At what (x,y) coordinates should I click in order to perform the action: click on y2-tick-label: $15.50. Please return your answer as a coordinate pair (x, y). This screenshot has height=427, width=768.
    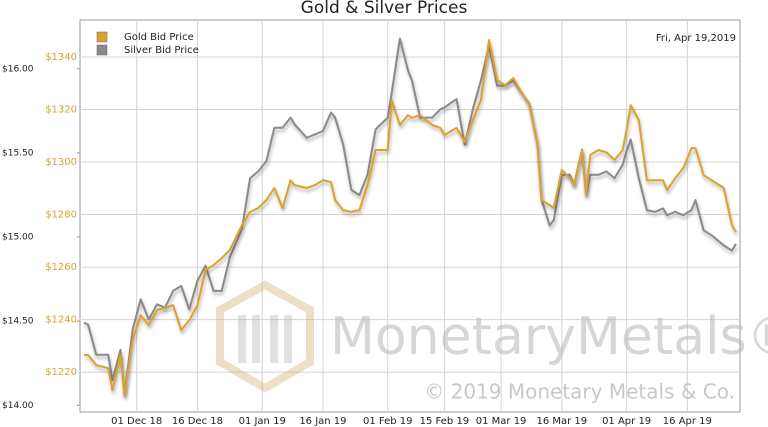
    Looking at the image, I should click on (18, 153).